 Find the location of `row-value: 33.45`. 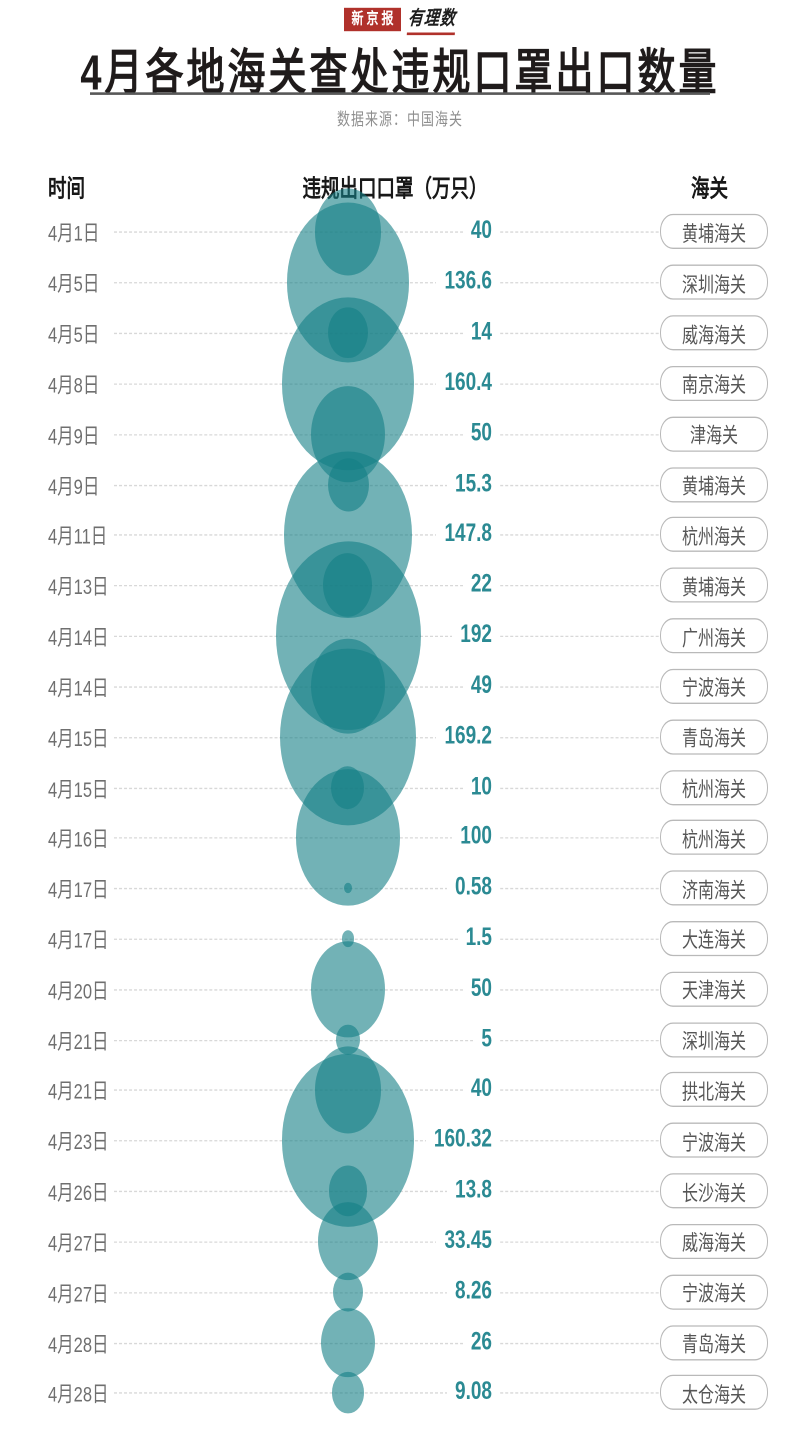

row-value: 33.45 is located at coordinates (468, 1241).